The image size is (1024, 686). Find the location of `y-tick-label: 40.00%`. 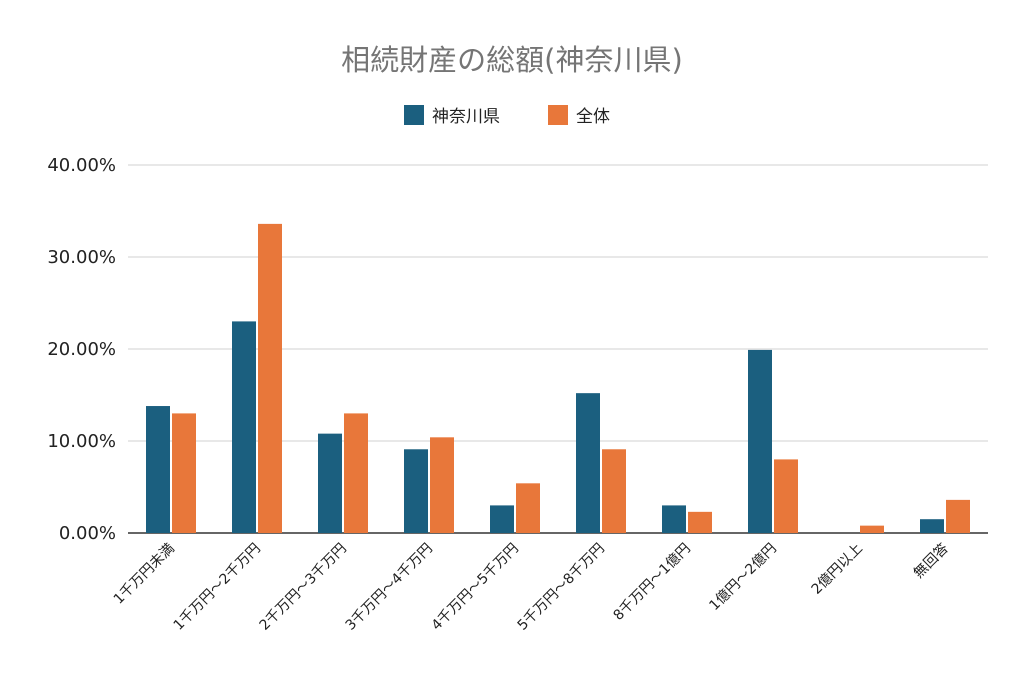

y-tick-label: 40.00% is located at coordinates (81, 165).